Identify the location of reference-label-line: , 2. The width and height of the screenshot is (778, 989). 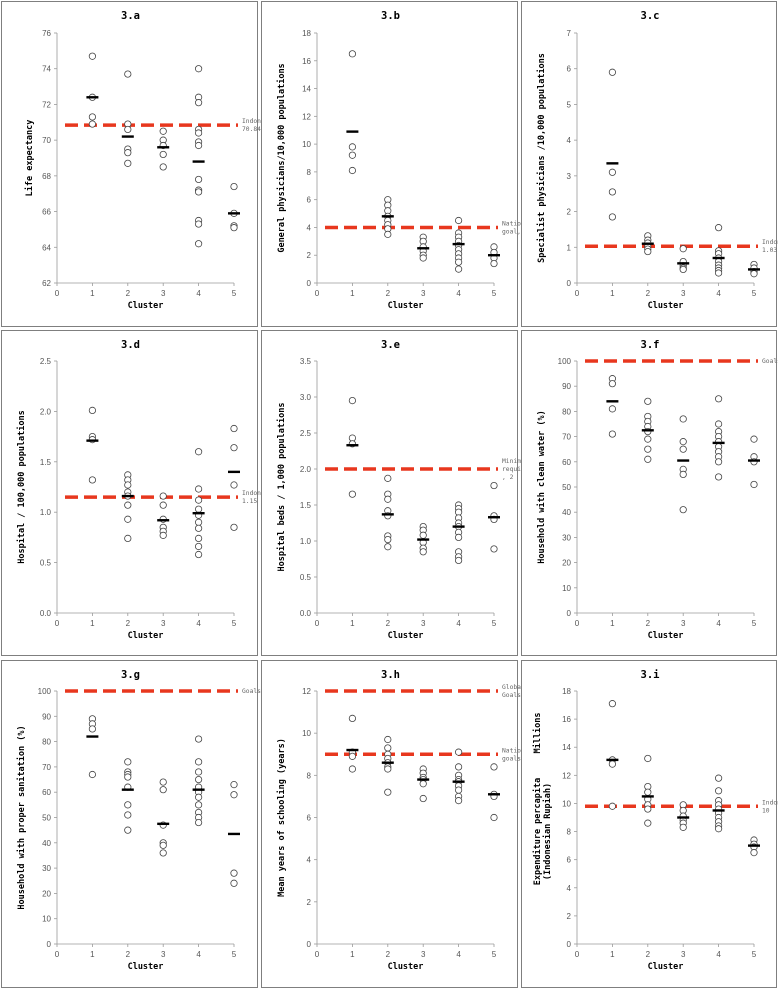
(508, 477).